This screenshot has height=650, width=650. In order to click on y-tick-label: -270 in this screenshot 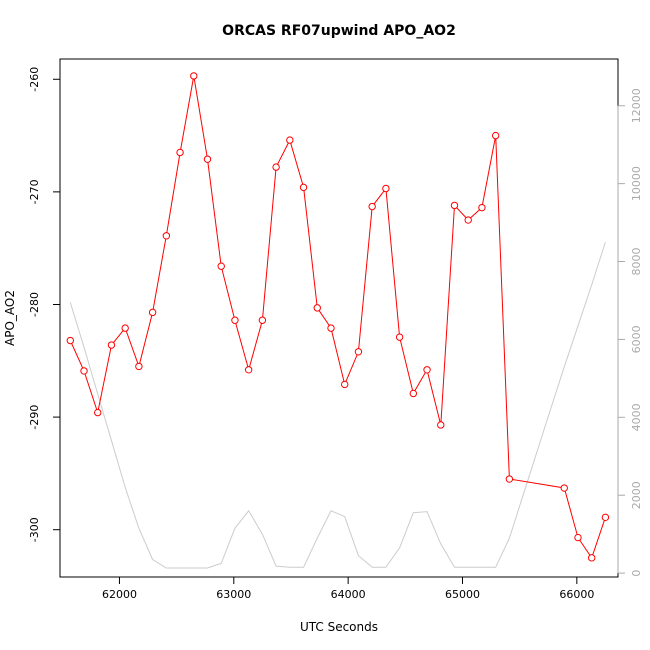, I will do `click(34, 191)`.